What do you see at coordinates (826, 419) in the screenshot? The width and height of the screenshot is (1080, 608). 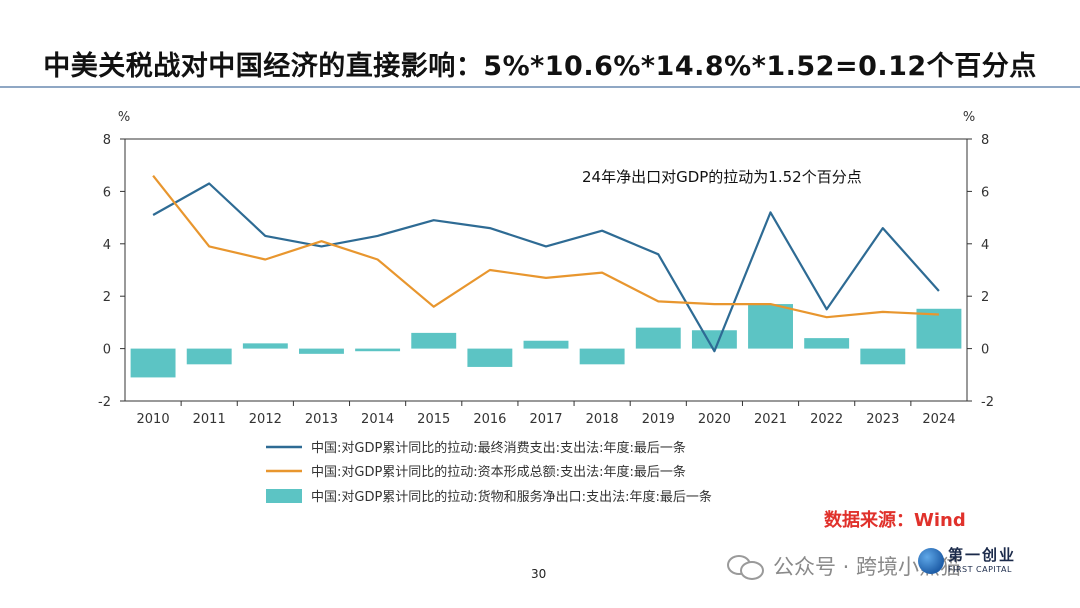 I see `x-tick-label: 2022` at bounding box center [826, 419].